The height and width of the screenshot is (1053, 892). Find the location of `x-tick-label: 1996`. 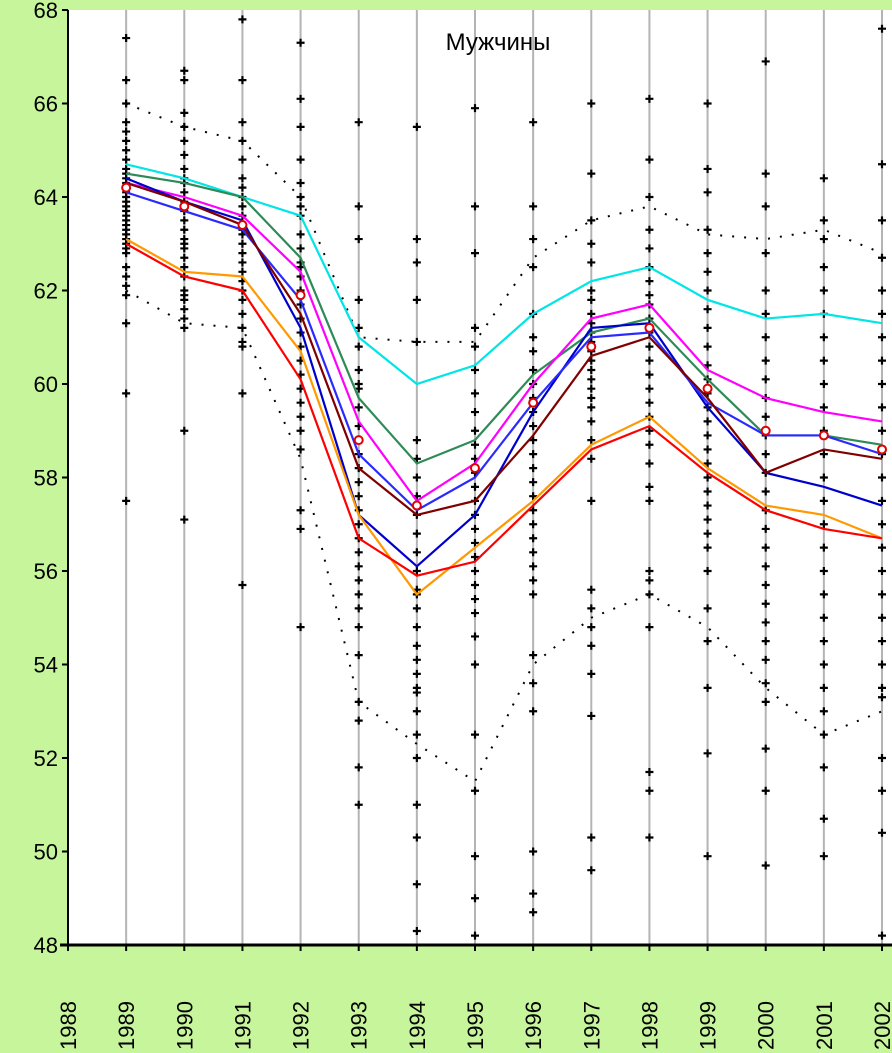

x-tick-label: 1996 is located at coordinates (533, 1025).